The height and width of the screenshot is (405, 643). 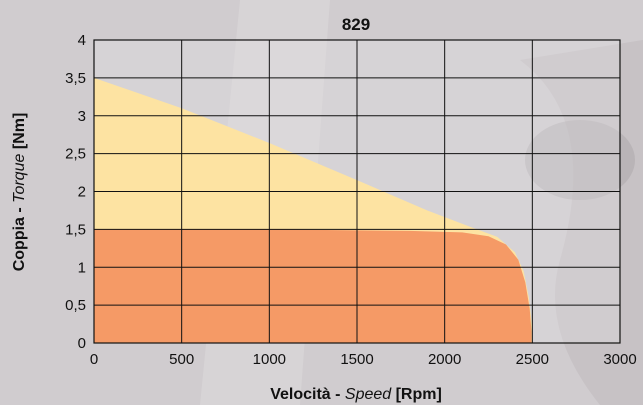 I want to click on y-tick-label: 2,5, so click(x=75, y=154).